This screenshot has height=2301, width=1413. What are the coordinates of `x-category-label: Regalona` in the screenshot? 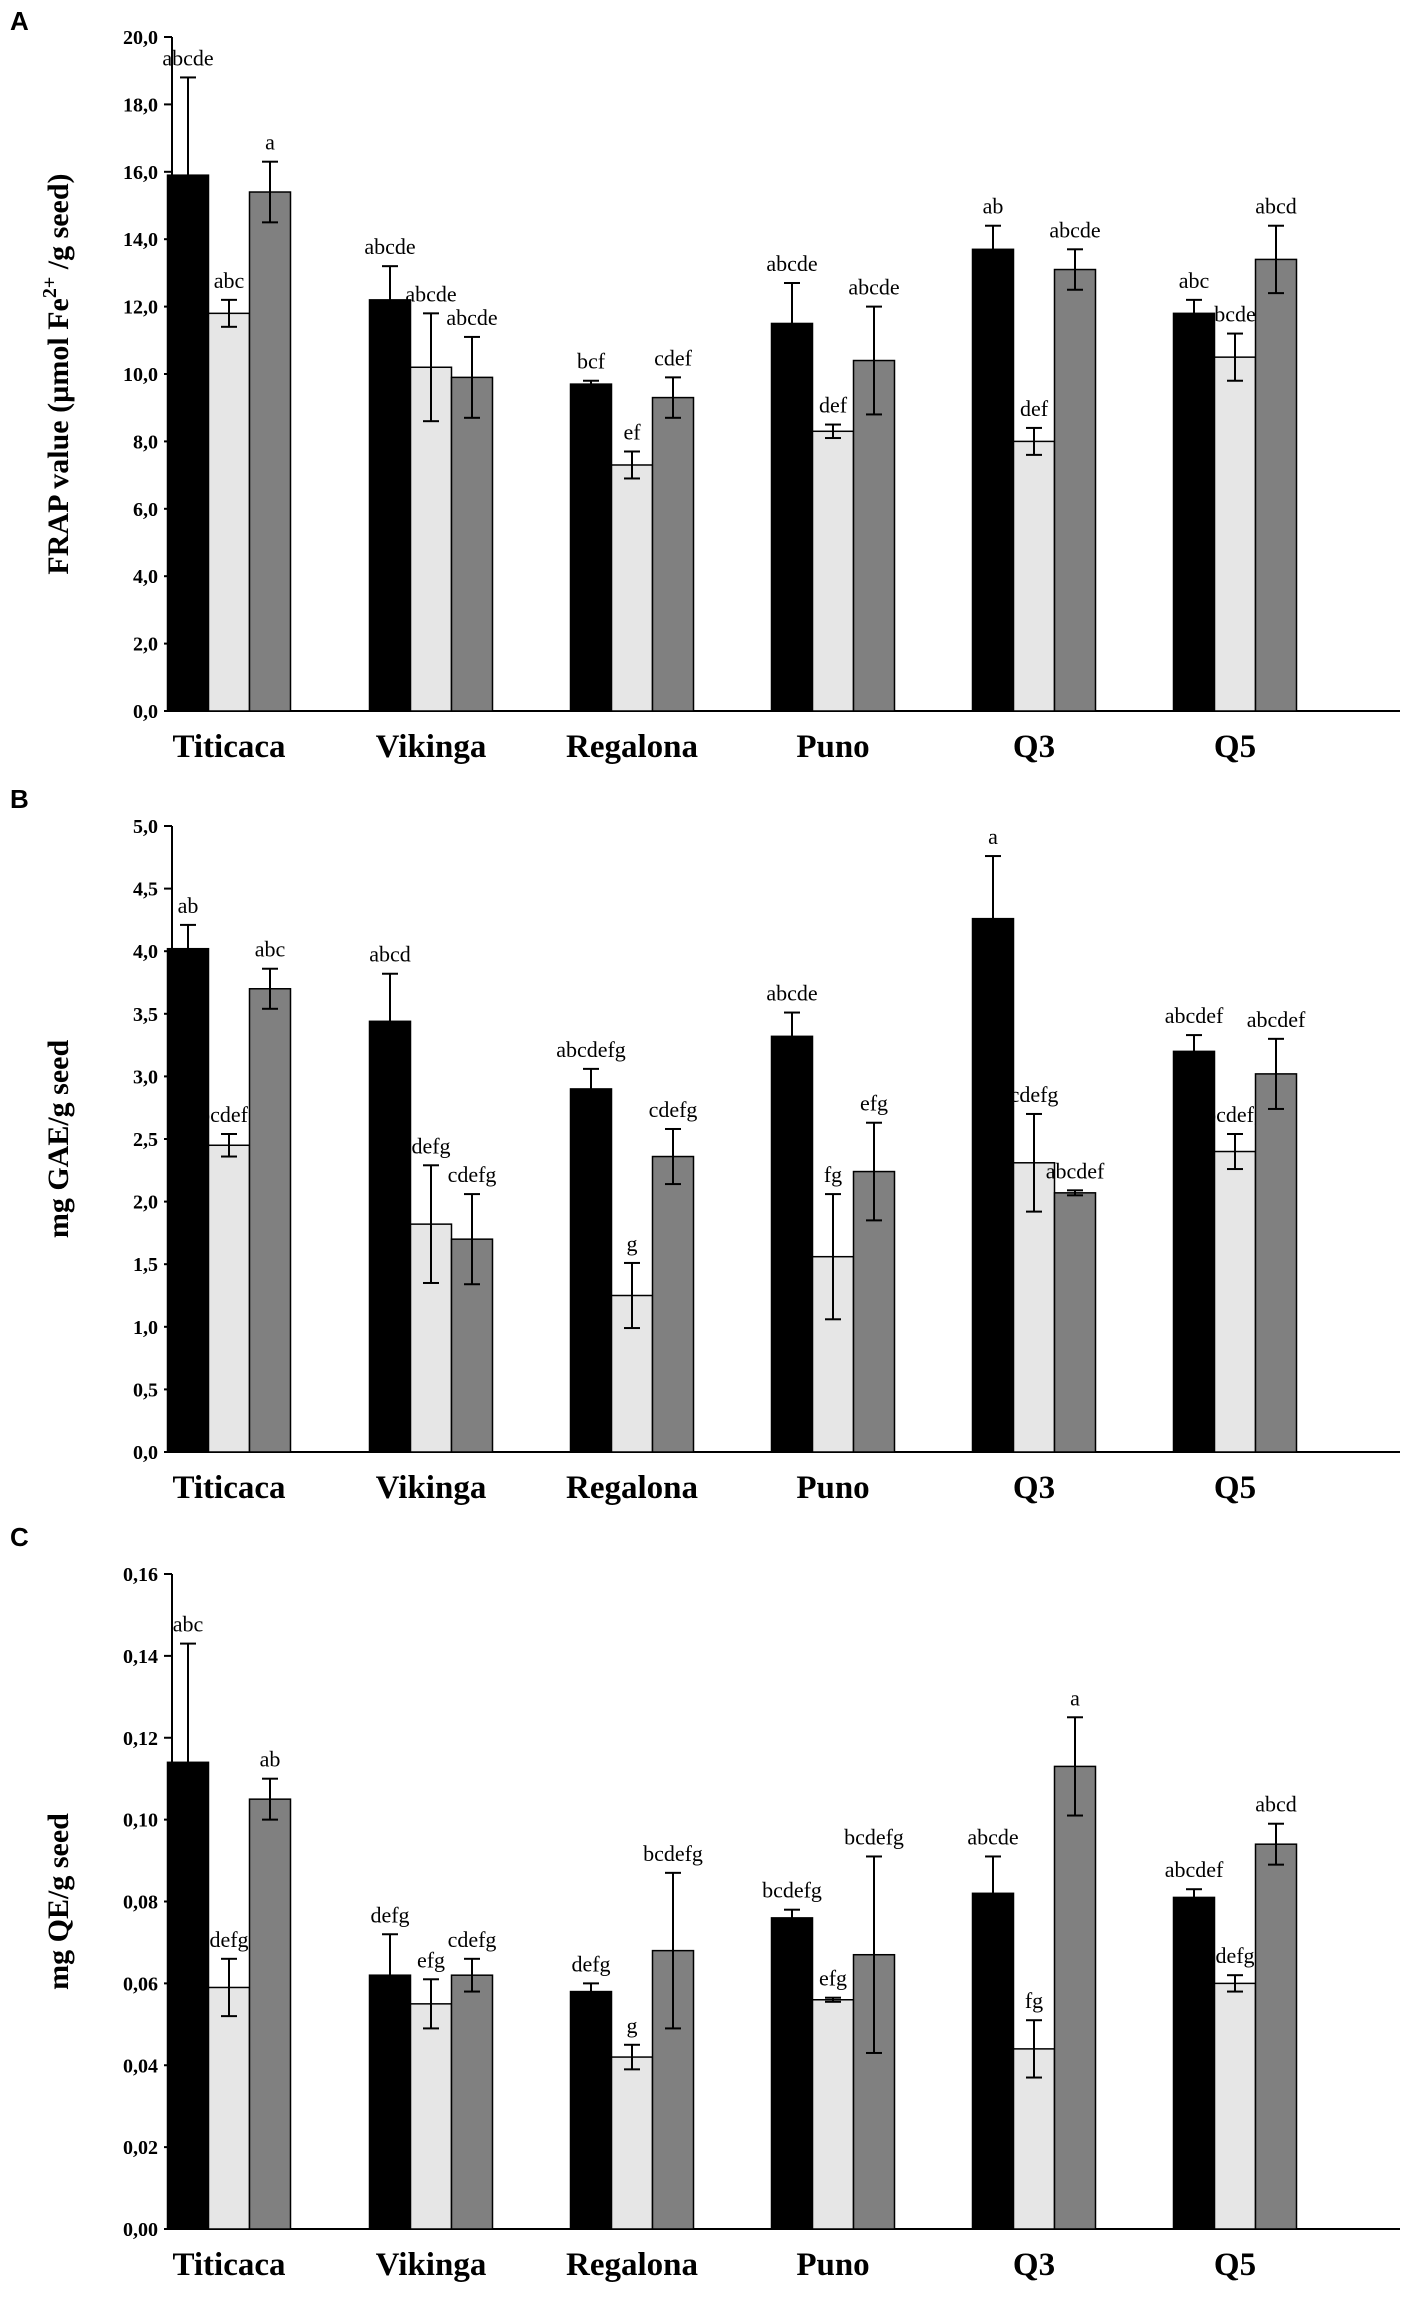 It's located at (632, 1488).